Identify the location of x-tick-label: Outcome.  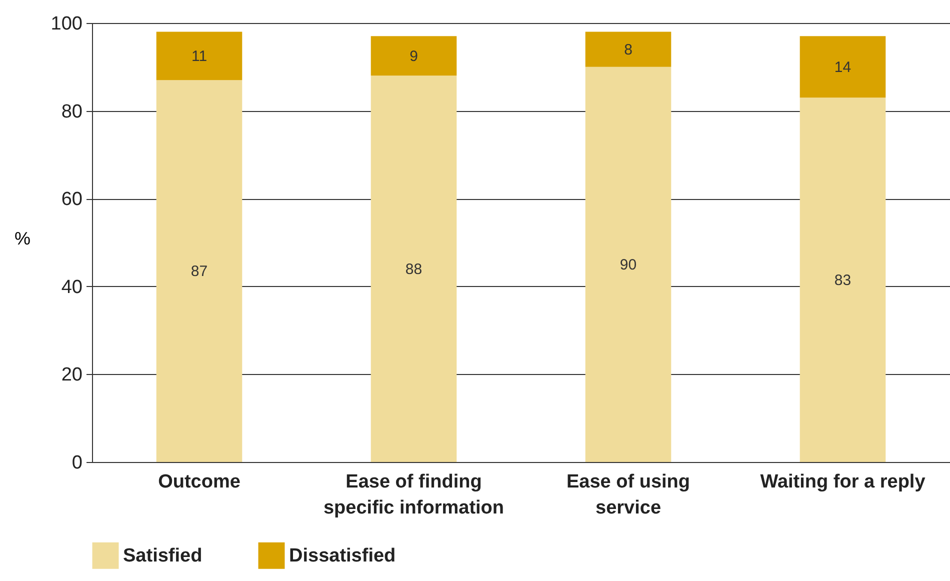
(199, 482).